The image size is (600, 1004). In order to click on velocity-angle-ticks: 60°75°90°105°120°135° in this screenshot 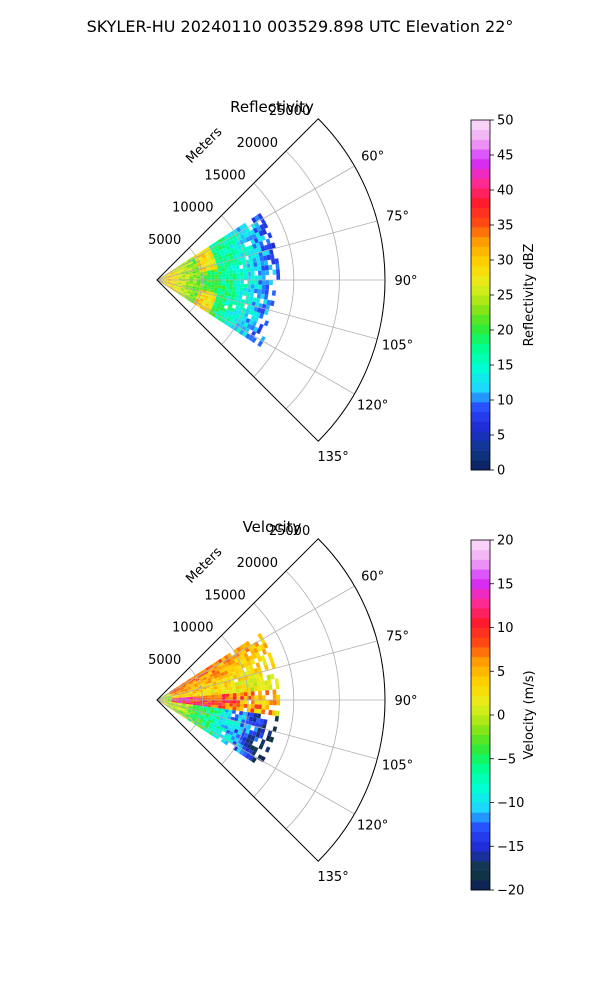, I will do `click(367, 728)`.